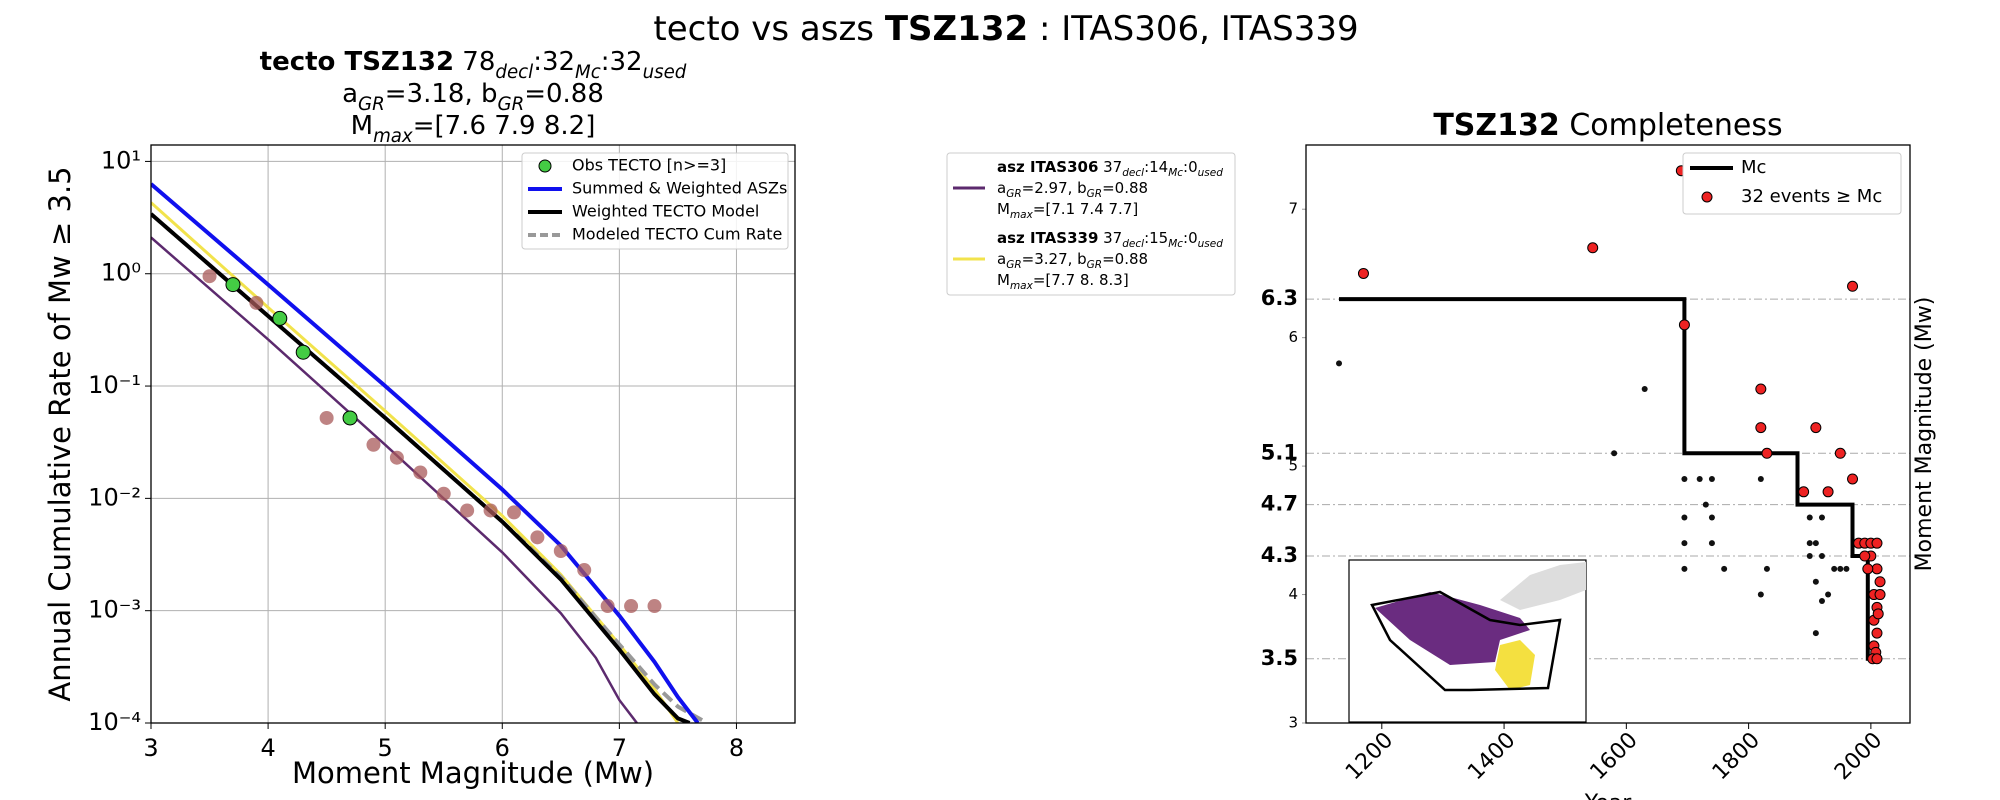  I want to click on figure-title: tecto vs aszs TSZ132 : ITAS306, ITAS339, so click(1005, 29).